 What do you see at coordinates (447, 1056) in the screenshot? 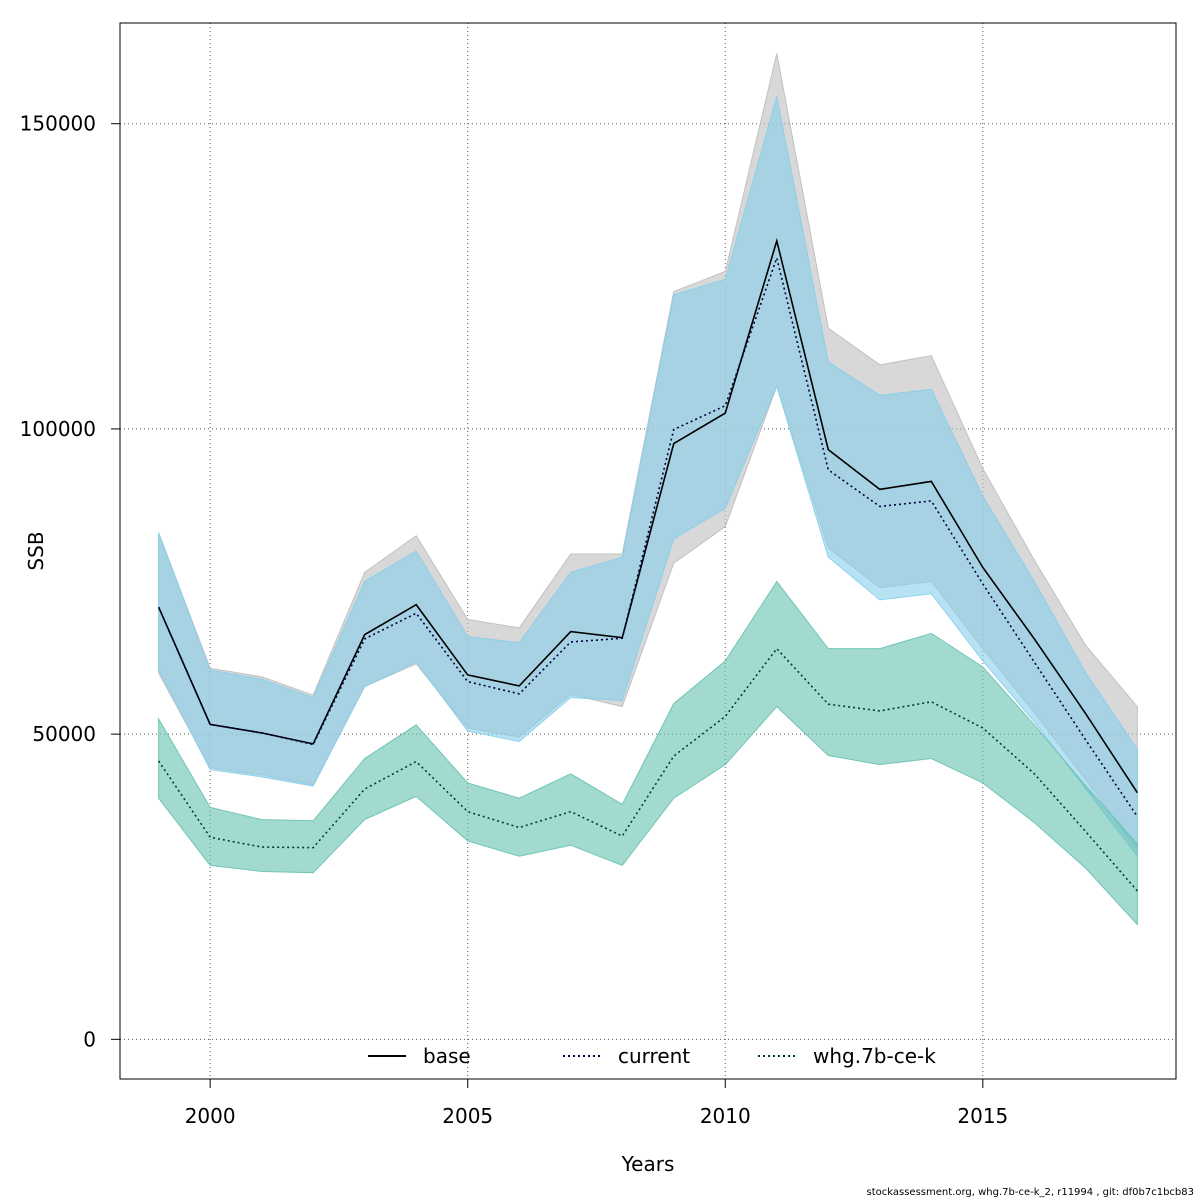
I see `legend-label: base` at bounding box center [447, 1056].